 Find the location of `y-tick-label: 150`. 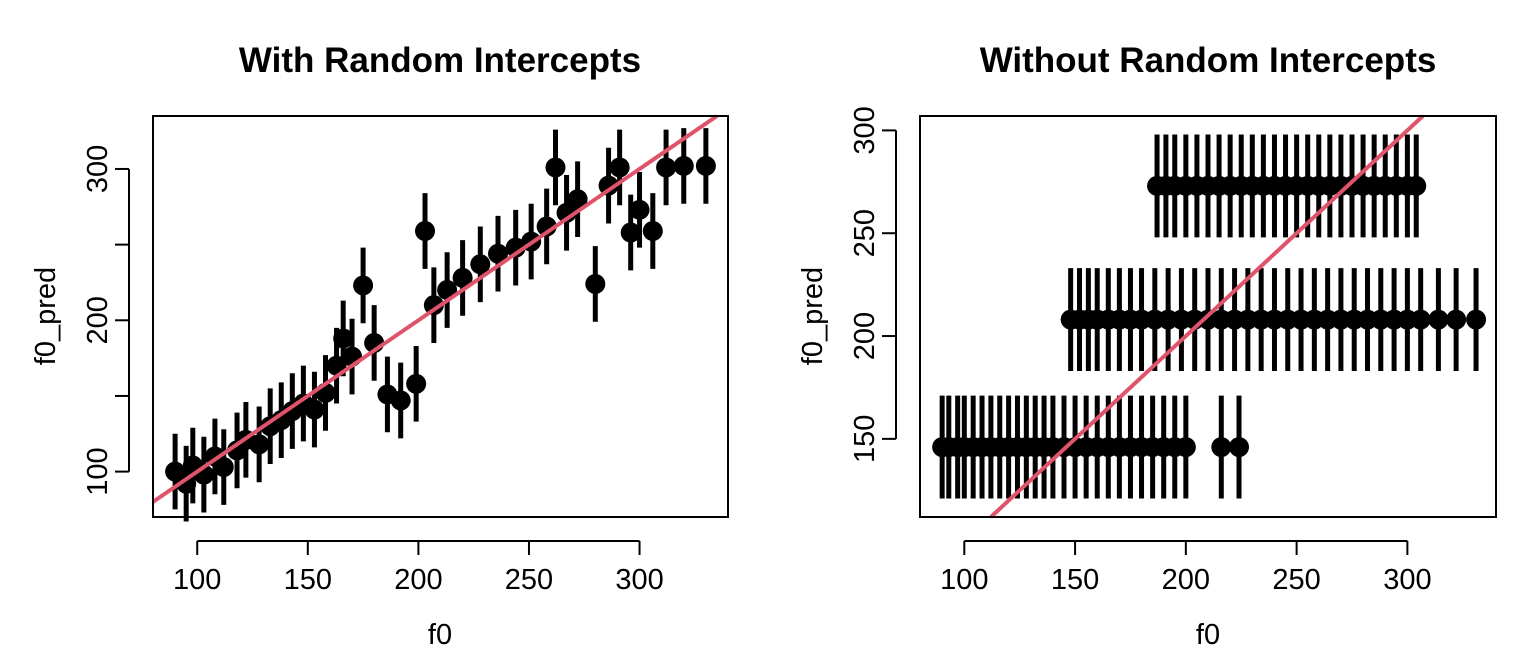

y-tick-label: 150 is located at coordinates (865, 439).